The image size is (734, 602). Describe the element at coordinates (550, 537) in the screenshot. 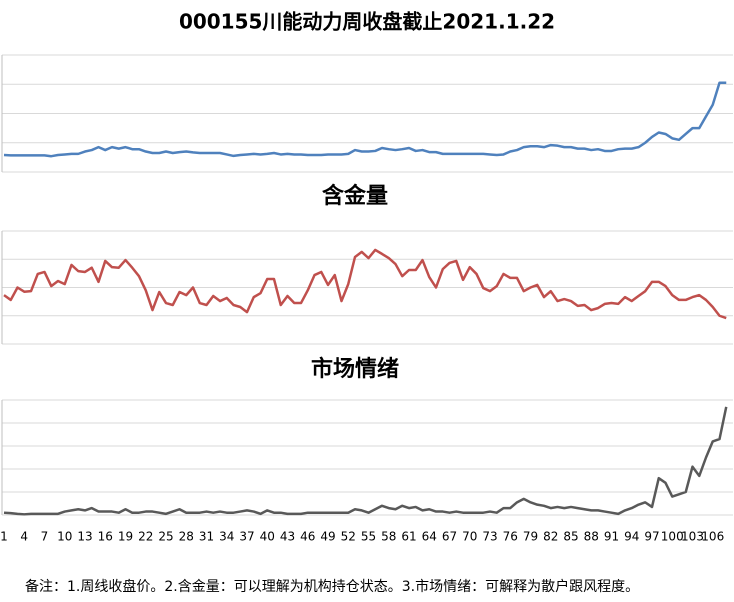

I see `x-tick-label: 82` at that location.